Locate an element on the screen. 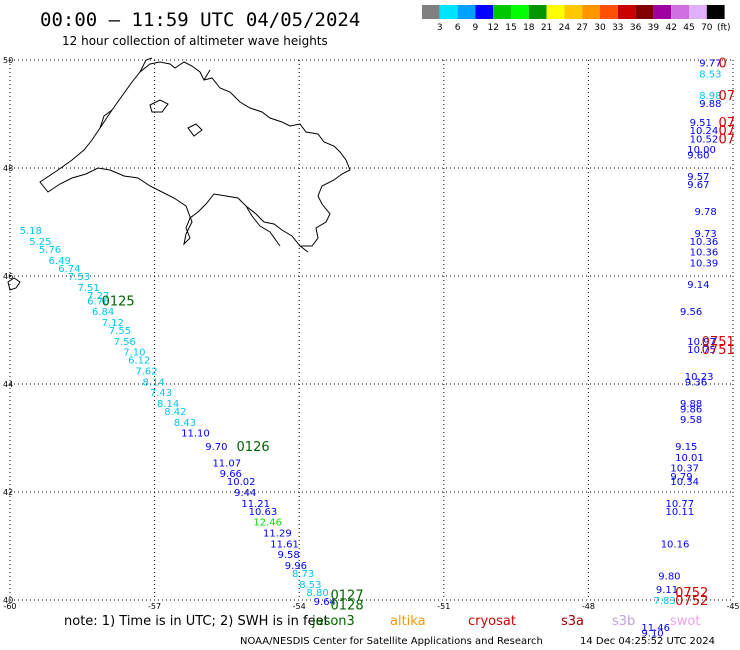 This screenshot has height=650, width=740. x-tick-label: -48 is located at coordinates (588, 606).